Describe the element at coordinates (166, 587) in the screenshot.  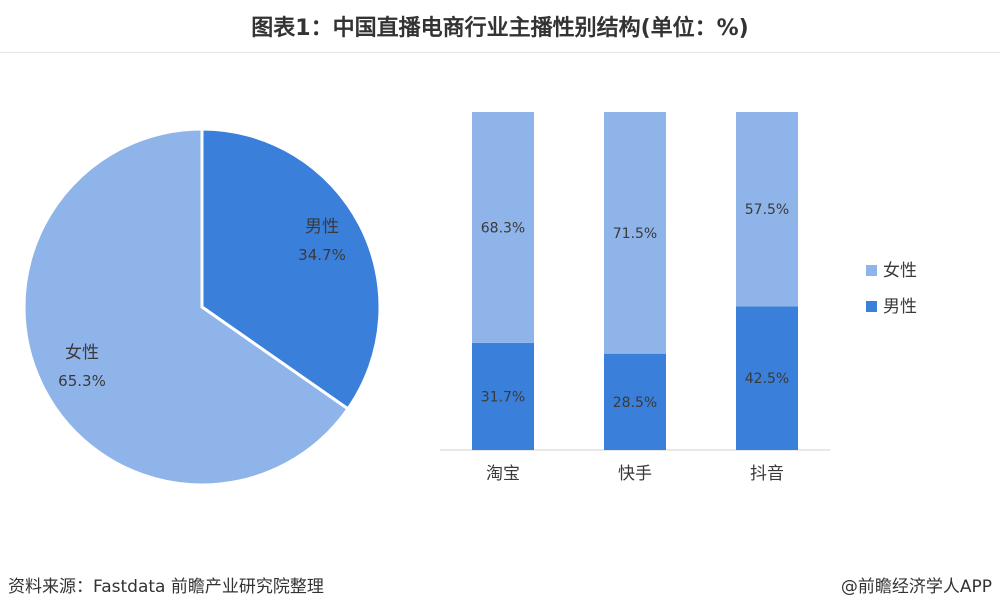
I see `source-note: 资料来源：Fastdata 前瞻产业研究院整理` at that location.